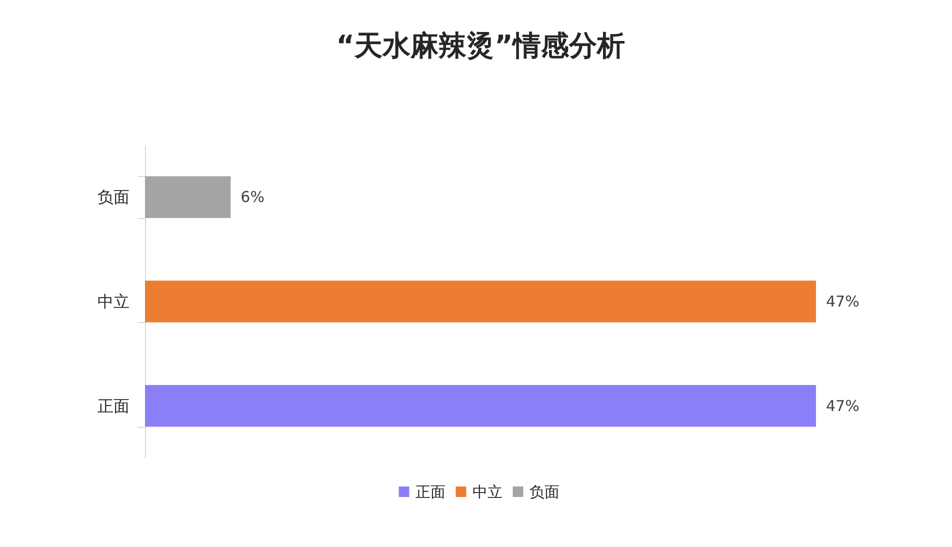 This screenshot has height=547, width=952. I want to click on y-tick-label: 负面, so click(114, 197).